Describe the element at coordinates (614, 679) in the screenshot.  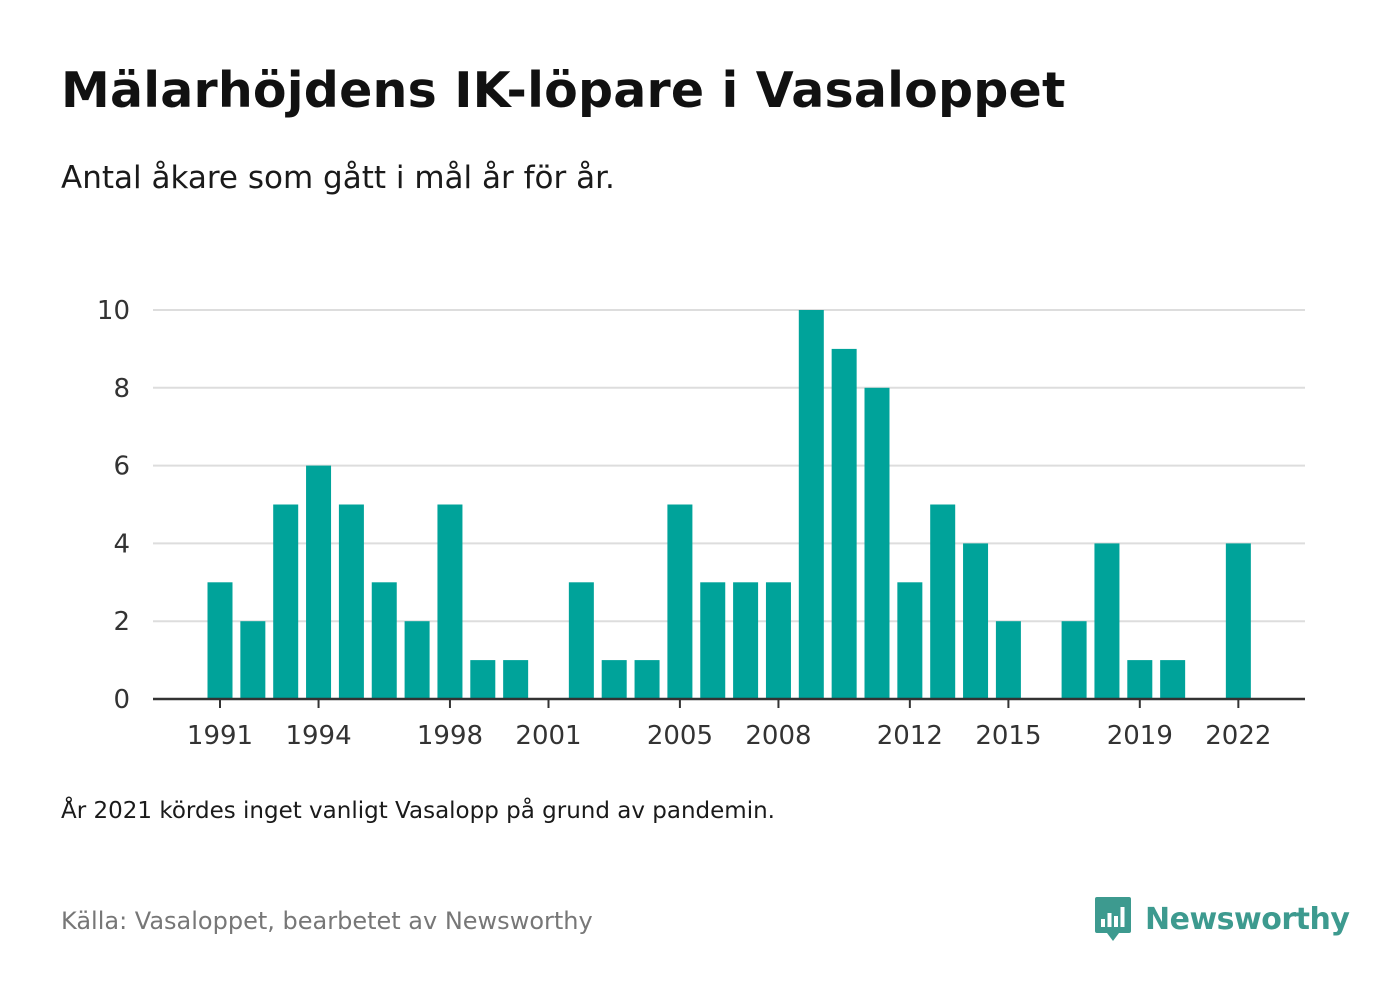
I see `bar-2003` at that location.